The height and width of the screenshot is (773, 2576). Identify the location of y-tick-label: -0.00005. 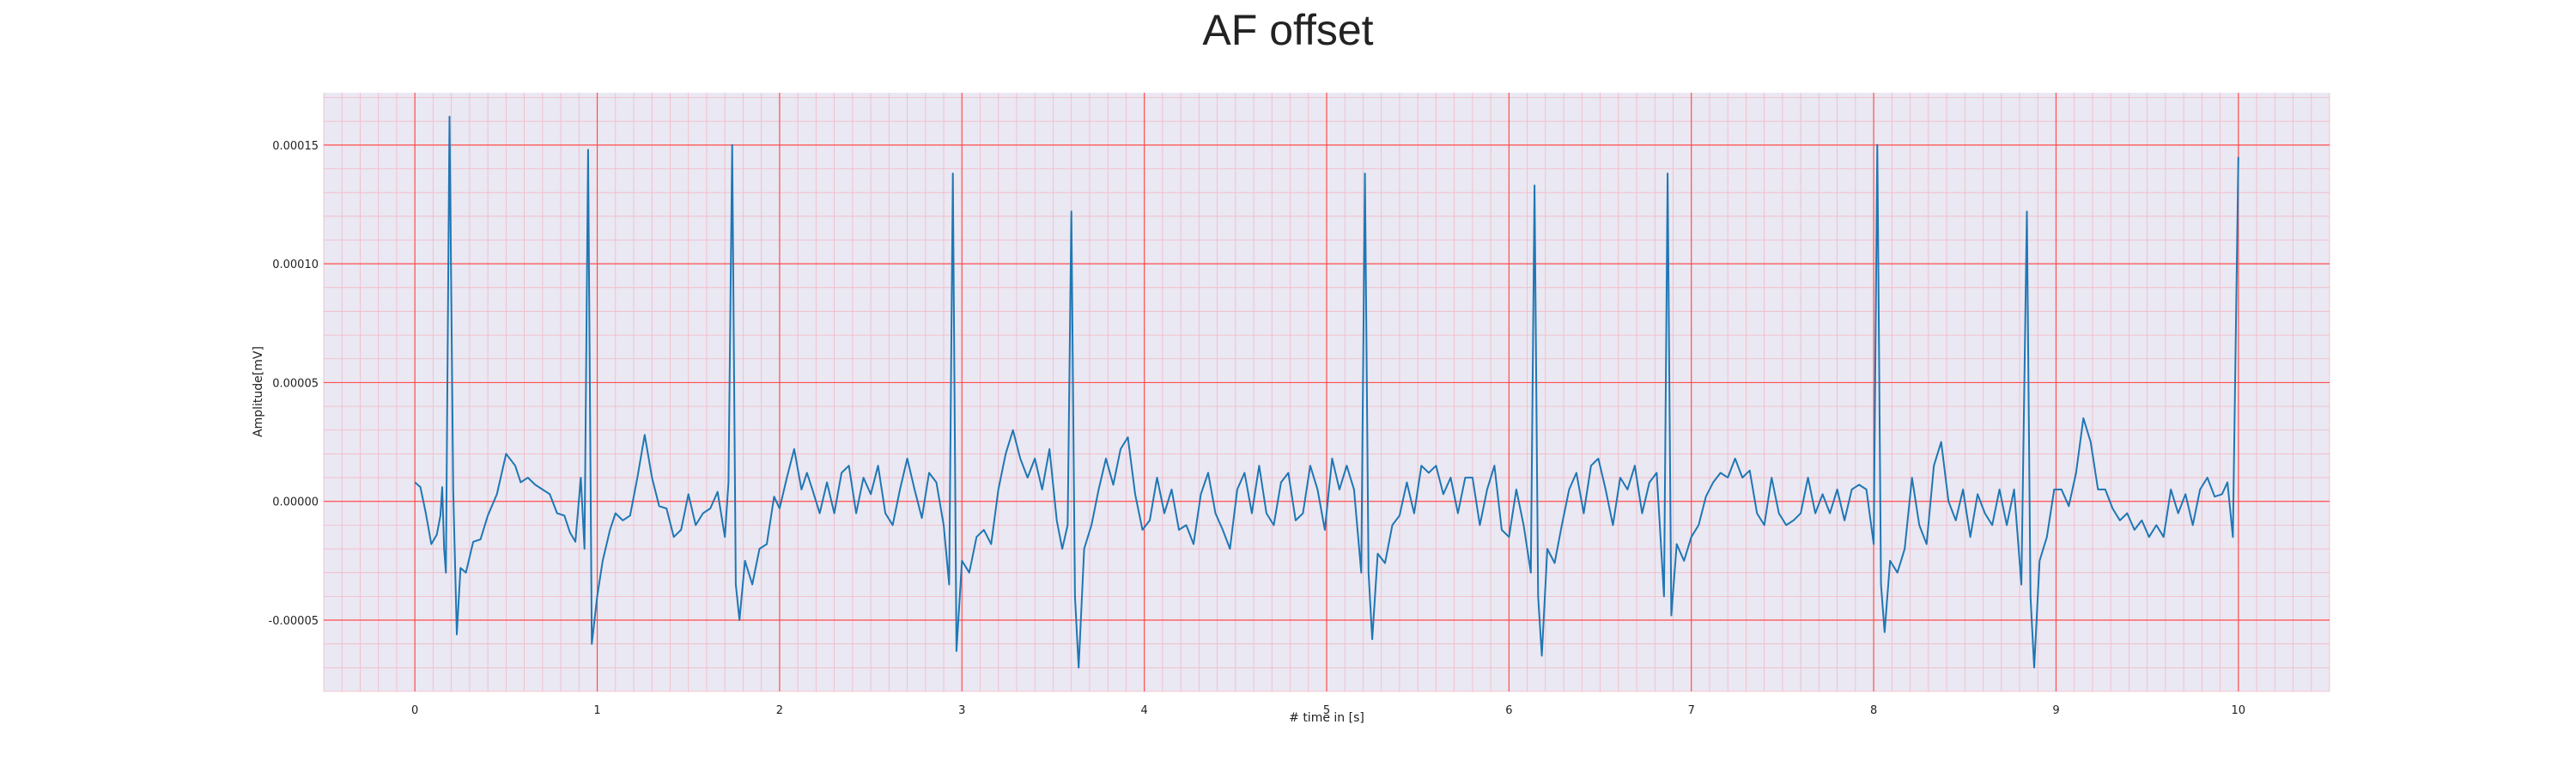
(294, 621).